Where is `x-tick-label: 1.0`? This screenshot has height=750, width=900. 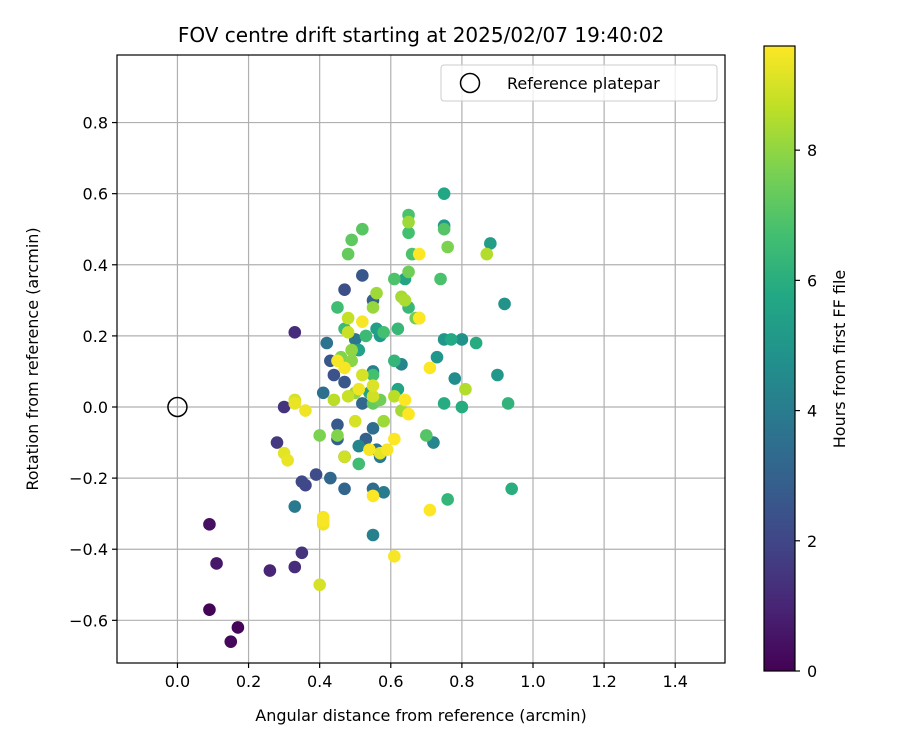 x-tick-label: 1.0 is located at coordinates (532, 681).